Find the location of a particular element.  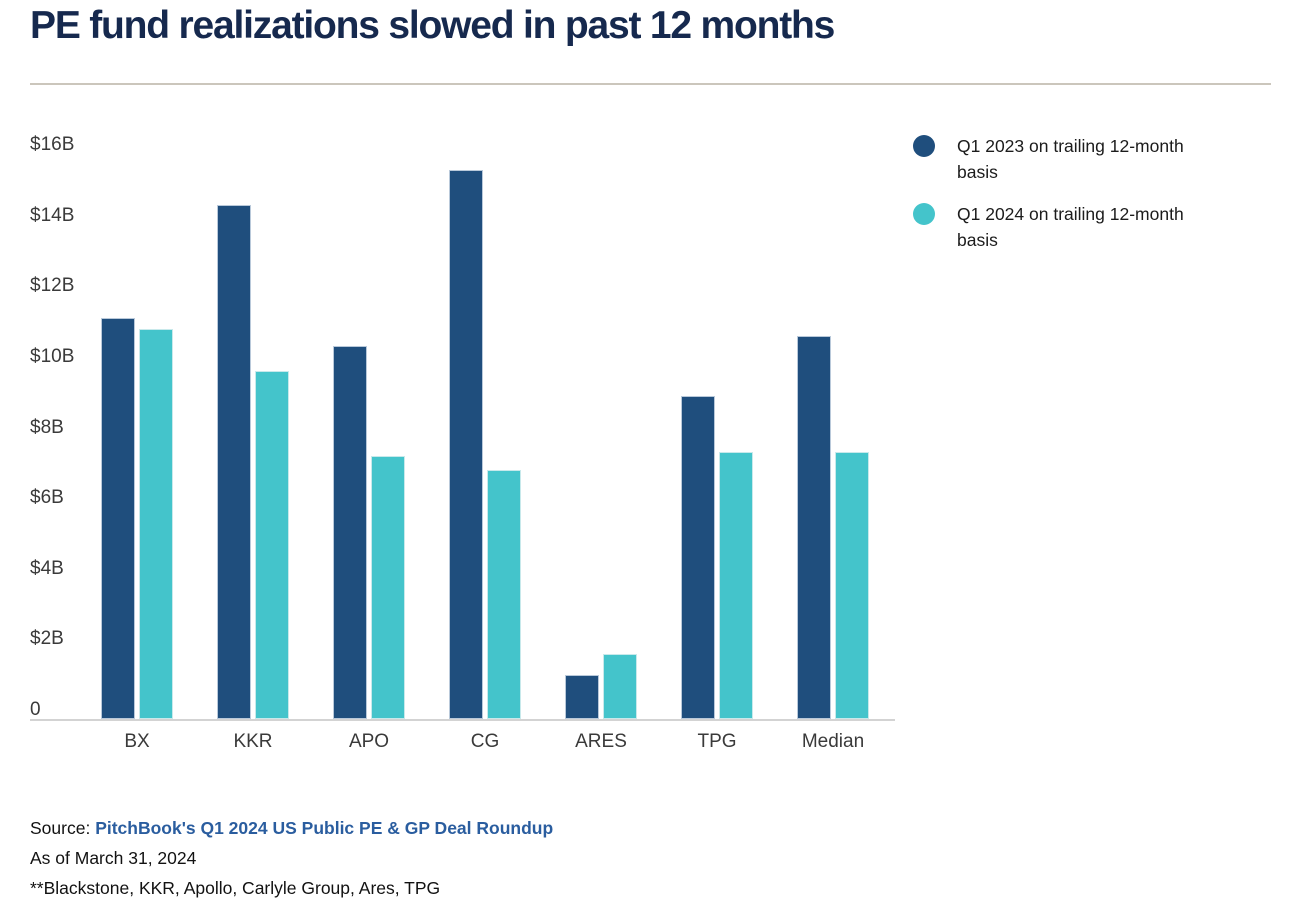

y-axis-tick-10b: $10B is located at coordinates (52, 356).